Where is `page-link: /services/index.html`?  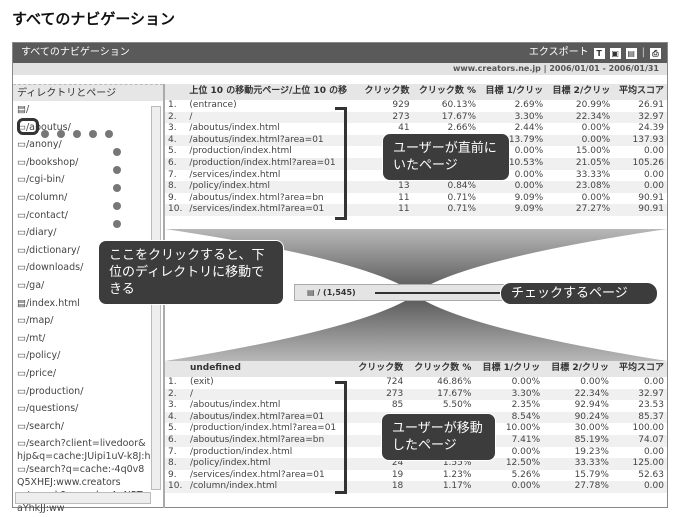 page-link: /services/index.html is located at coordinates (235, 174).